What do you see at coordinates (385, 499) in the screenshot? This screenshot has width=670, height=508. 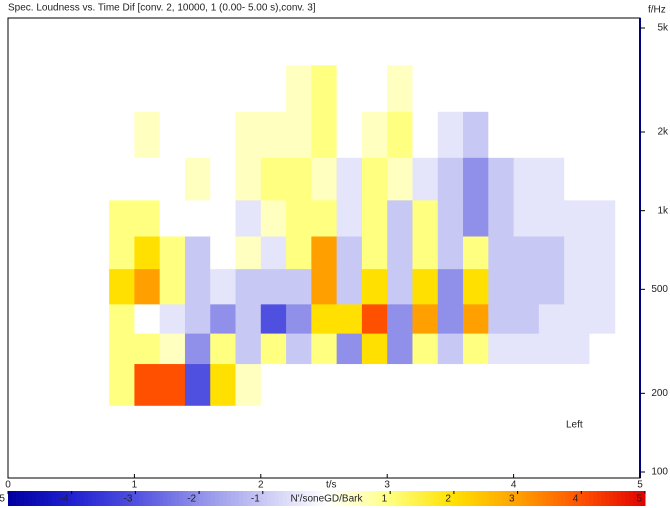 I see `colorbar-tick-label: 1` at bounding box center [385, 499].